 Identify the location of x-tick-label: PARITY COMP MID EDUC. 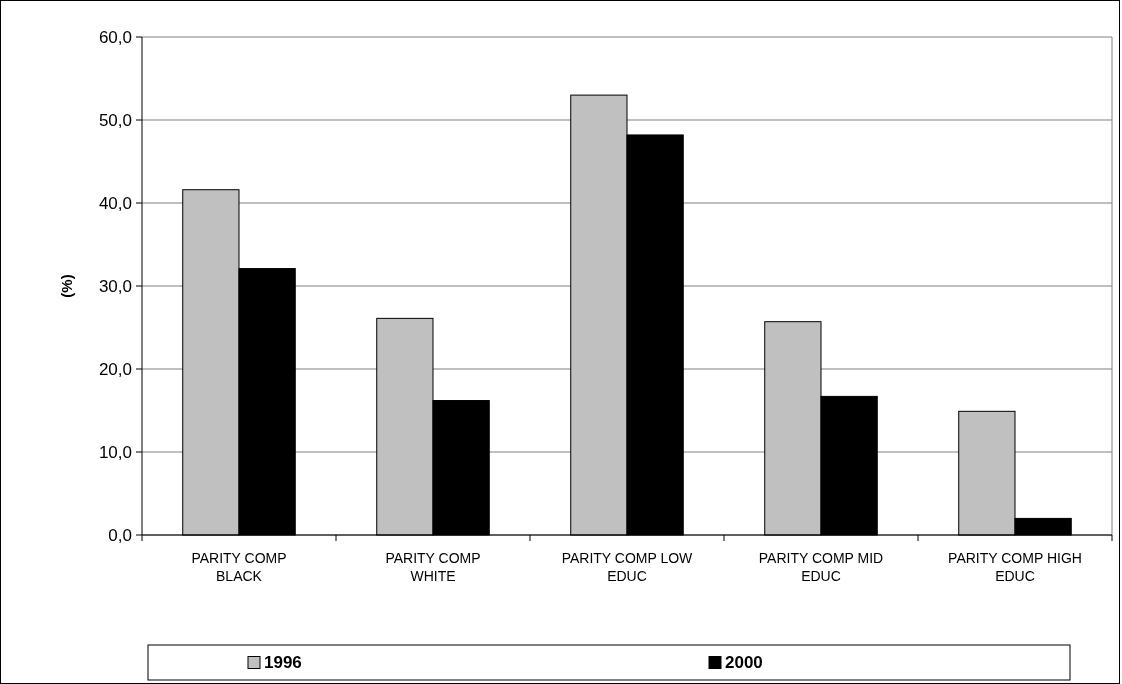
(821, 567).